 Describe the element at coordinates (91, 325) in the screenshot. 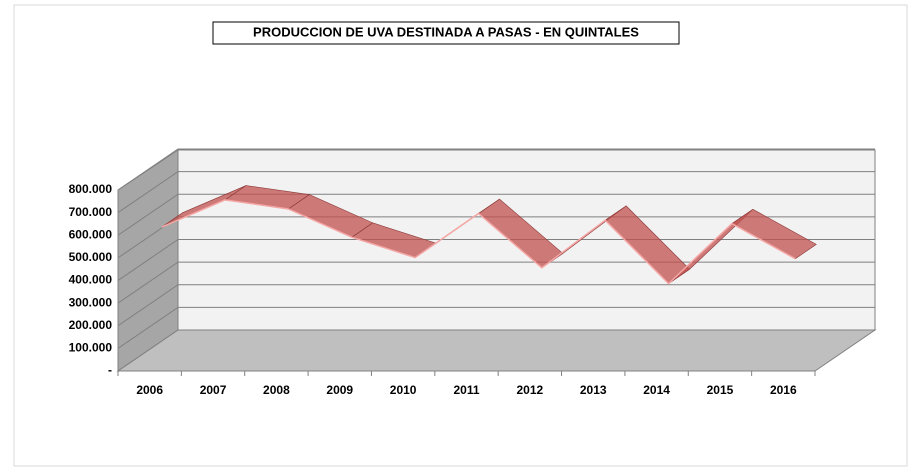

I see `y-tick-label: 200.000` at that location.